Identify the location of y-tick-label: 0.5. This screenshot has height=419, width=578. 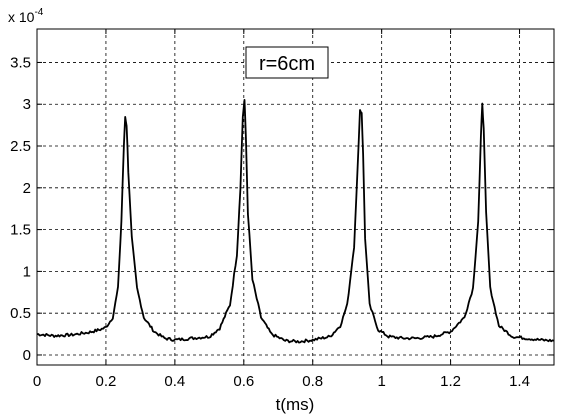
(20, 313).